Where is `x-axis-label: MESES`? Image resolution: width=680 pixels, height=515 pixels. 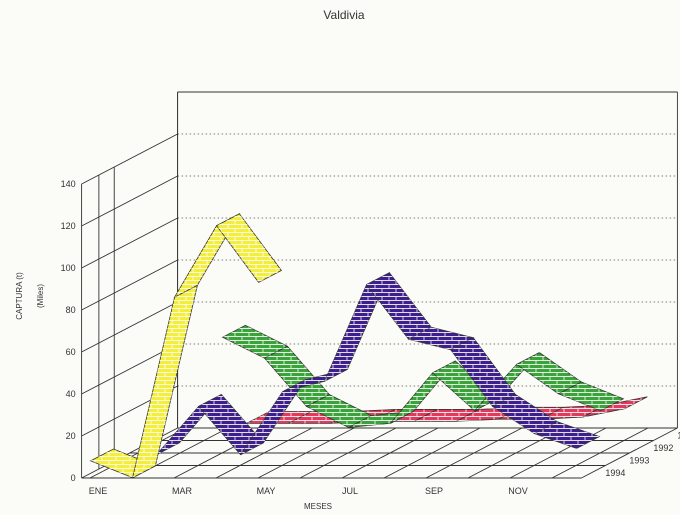
x-axis-label: MESES is located at coordinates (318, 506).